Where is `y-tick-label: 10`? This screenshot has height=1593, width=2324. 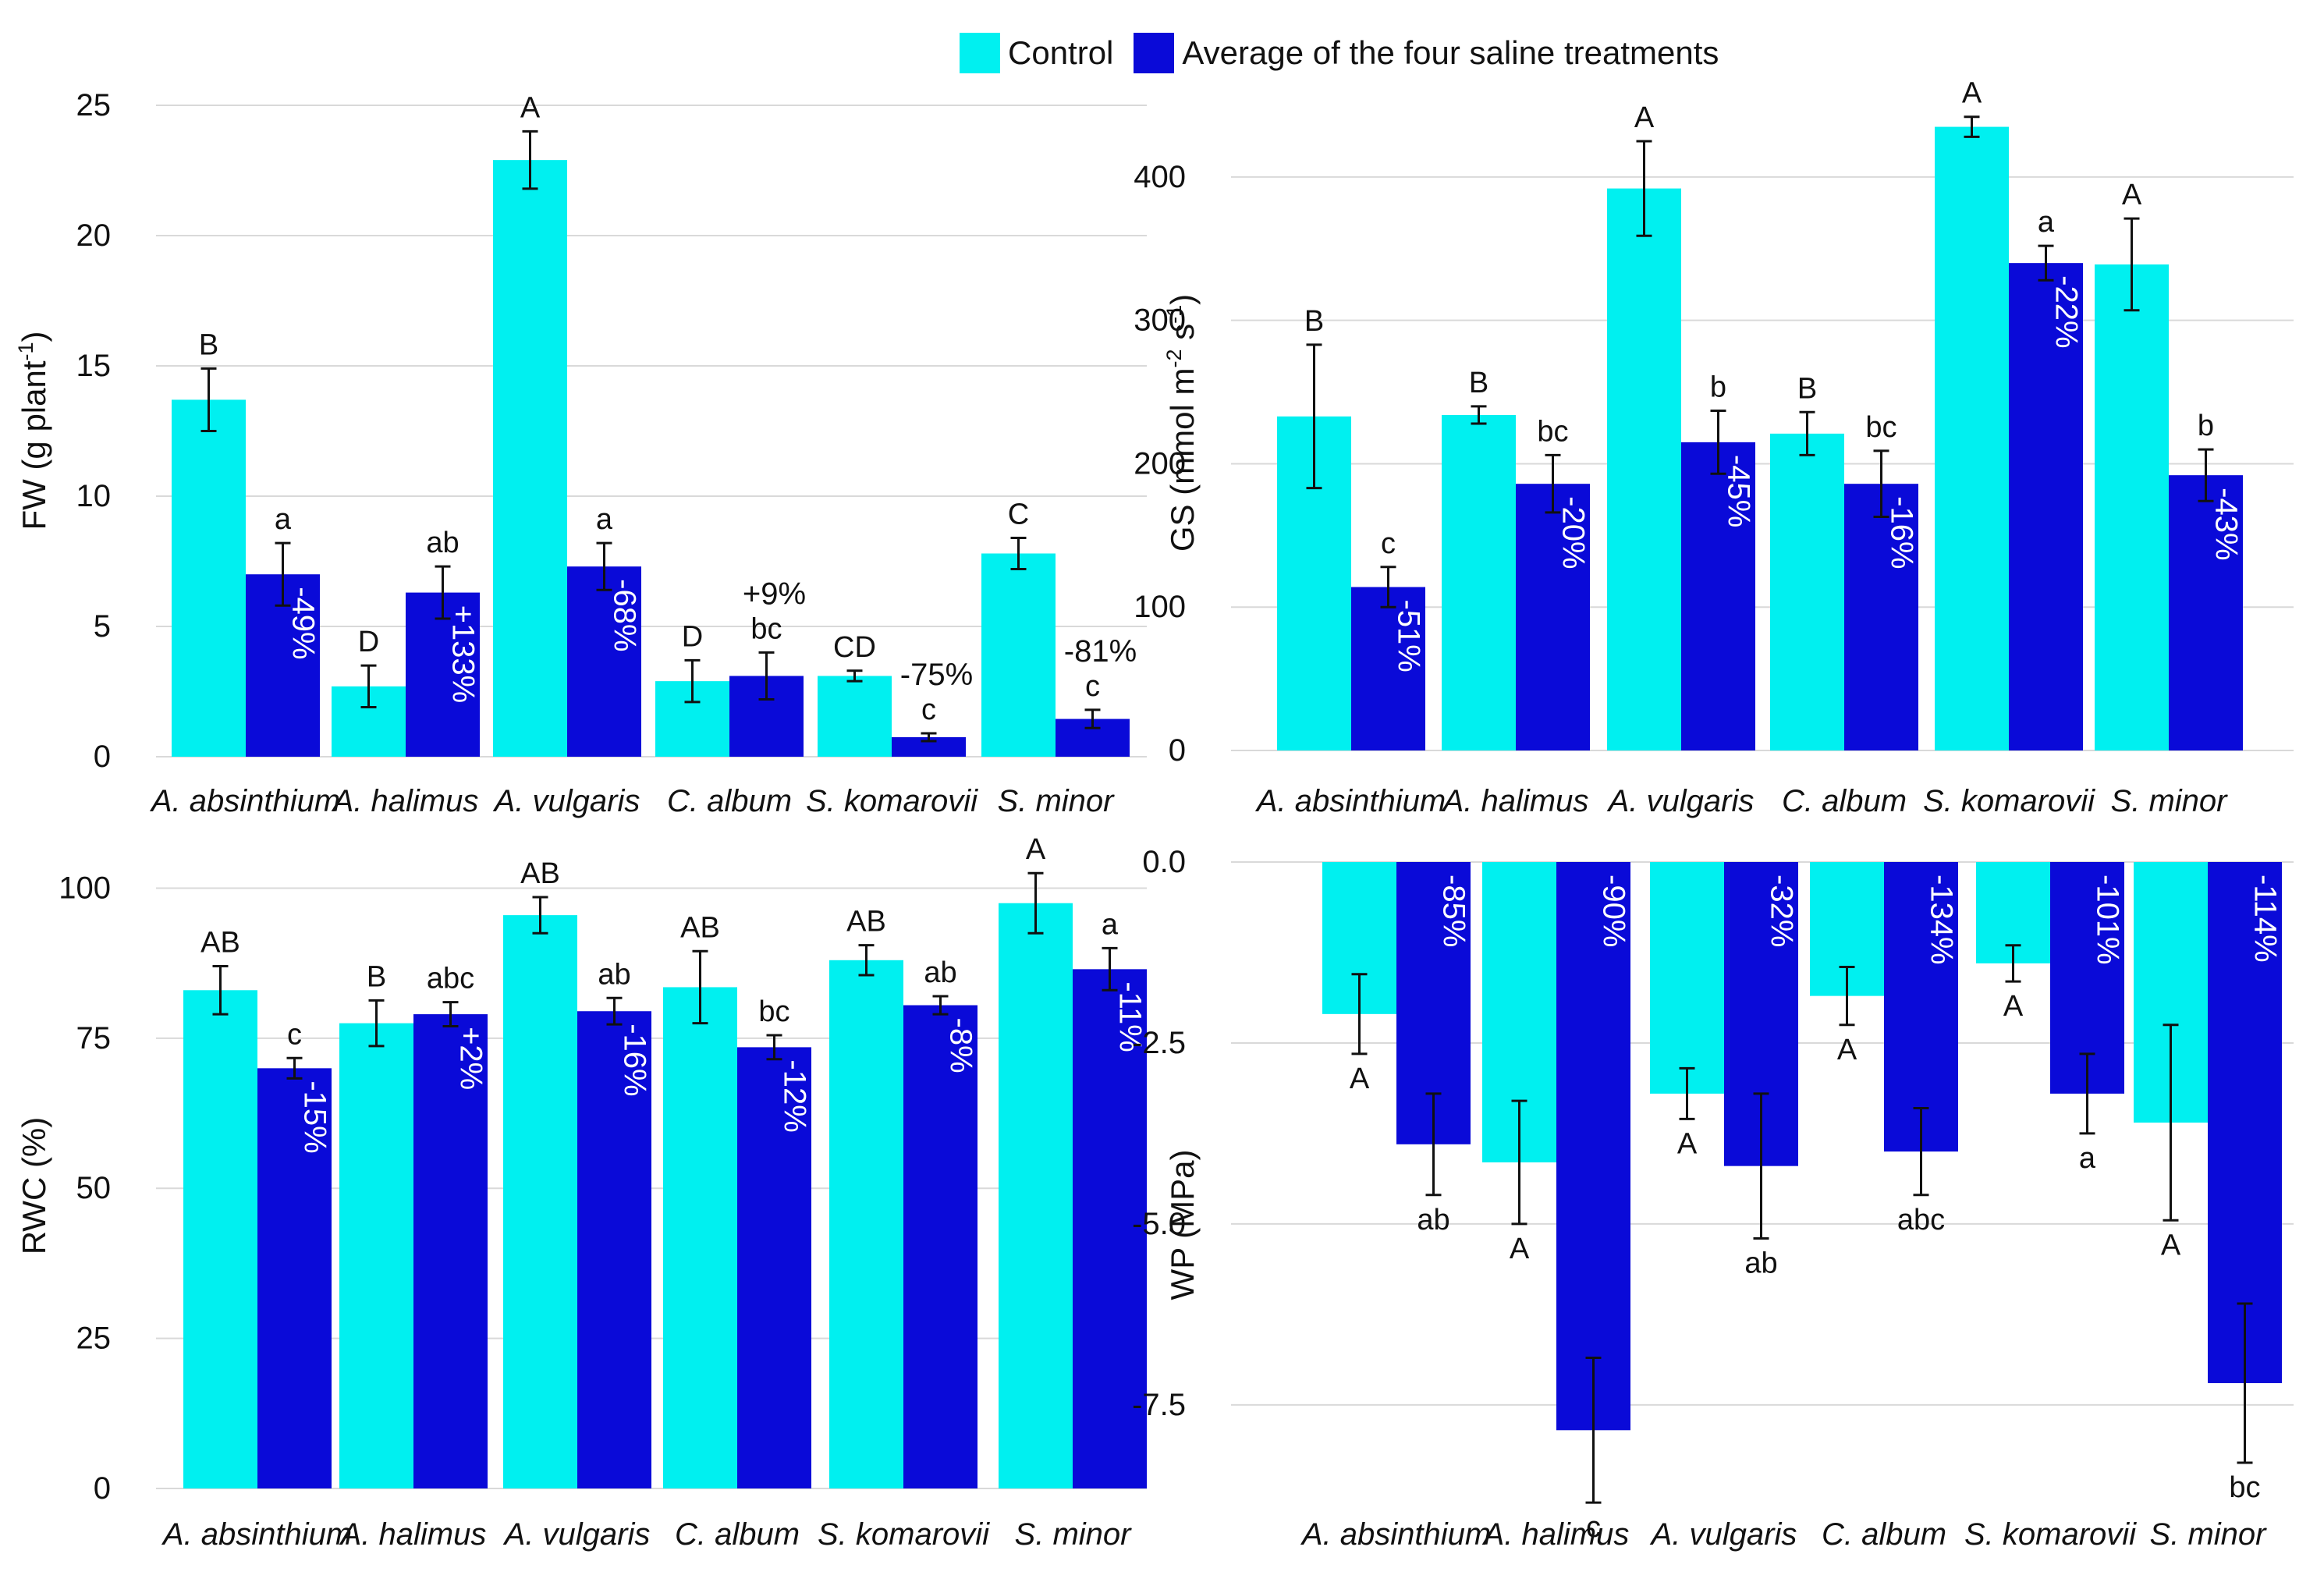
y-tick-label: 10 is located at coordinates (94, 496).